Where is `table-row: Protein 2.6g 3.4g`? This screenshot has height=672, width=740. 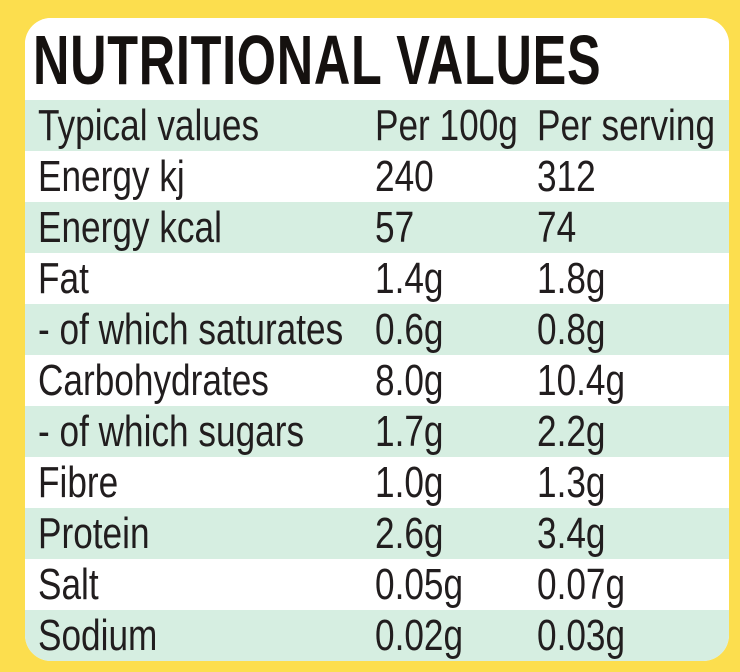 table-row: Protein 2.6g 3.4g is located at coordinates (377, 533).